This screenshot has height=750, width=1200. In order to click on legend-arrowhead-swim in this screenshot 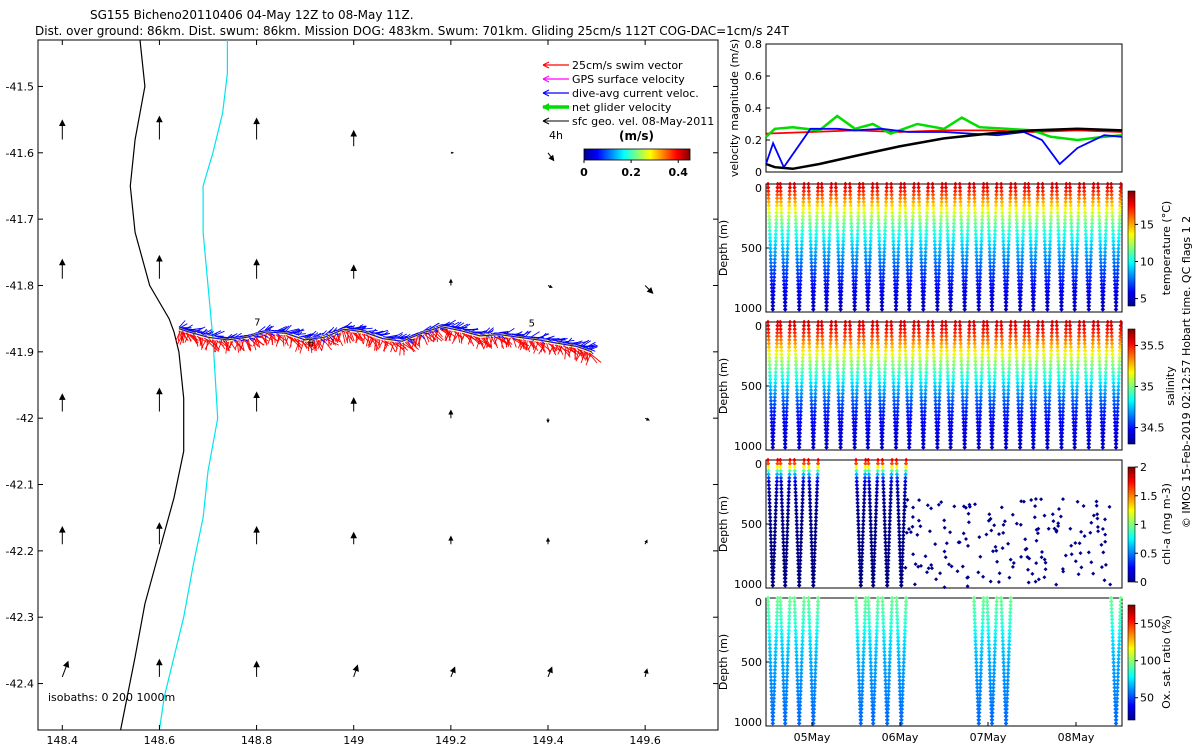, I will do `click(546, 65)`.